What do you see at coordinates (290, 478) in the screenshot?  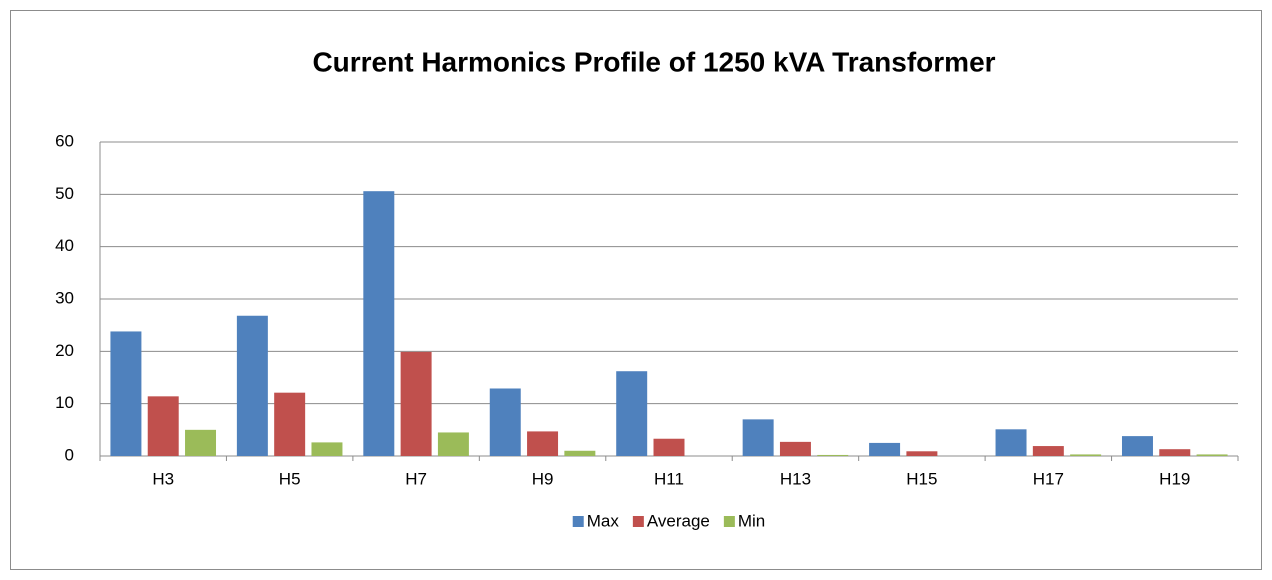 I see `x-tick-label: H5` at bounding box center [290, 478].